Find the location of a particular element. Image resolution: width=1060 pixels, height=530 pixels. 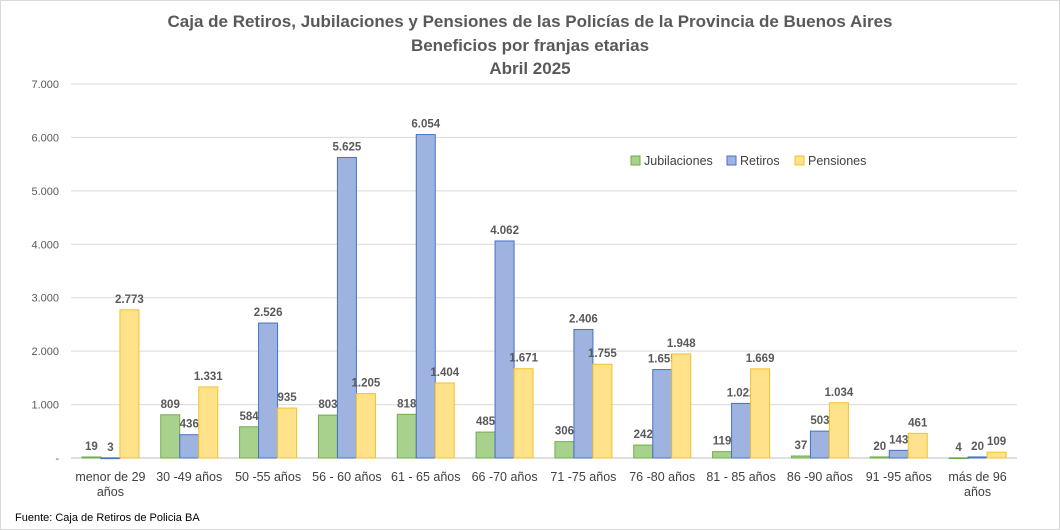

x-category-label: 86 -90 años is located at coordinates (820, 477).